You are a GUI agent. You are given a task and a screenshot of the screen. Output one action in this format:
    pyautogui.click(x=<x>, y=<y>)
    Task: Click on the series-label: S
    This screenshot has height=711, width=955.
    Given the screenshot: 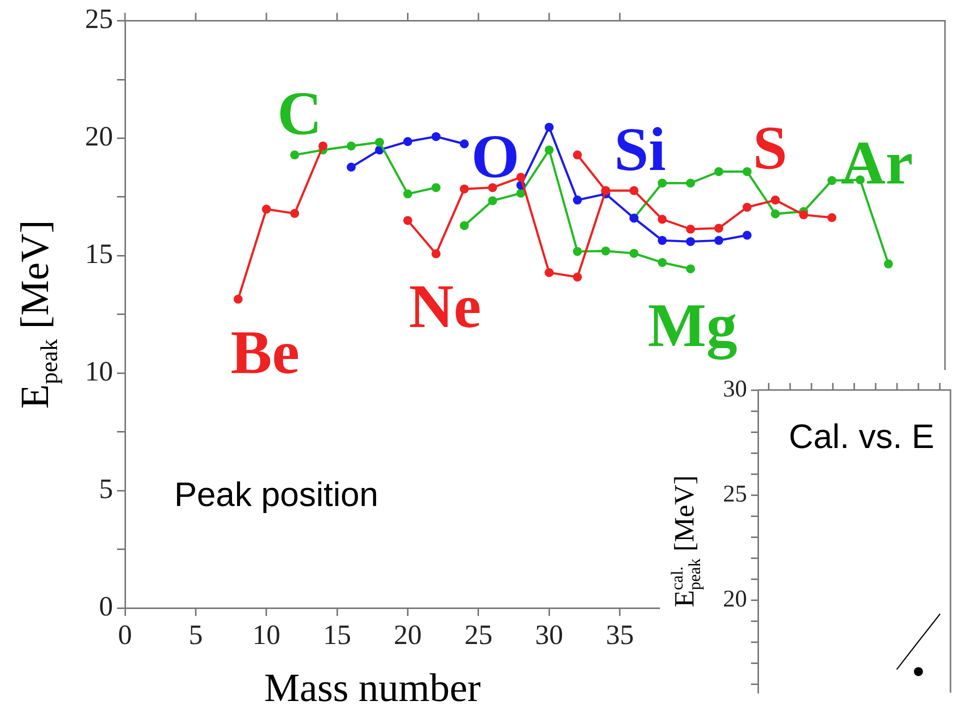 What is the action you would take?
    pyautogui.click(x=770, y=148)
    